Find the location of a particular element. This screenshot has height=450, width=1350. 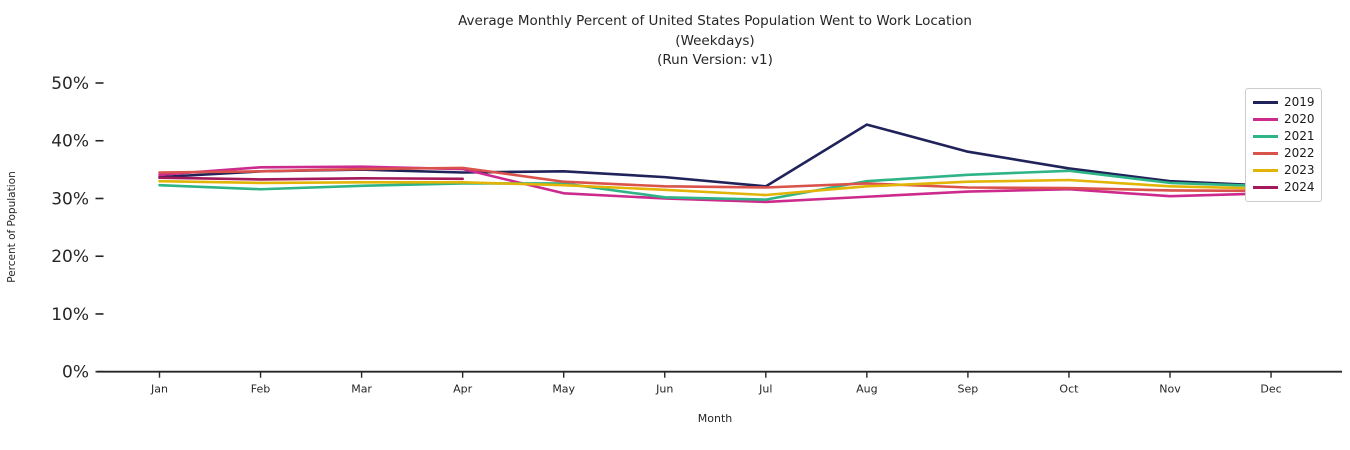

x-tick-label: Sep is located at coordinates (968, 389).